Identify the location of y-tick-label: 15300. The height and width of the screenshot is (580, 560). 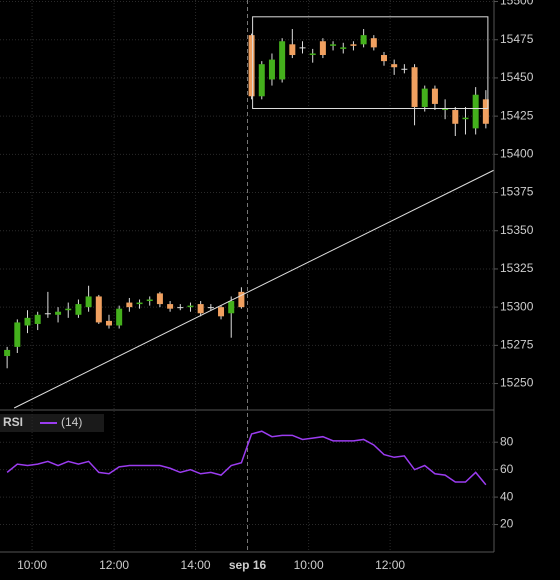
(517, 306).